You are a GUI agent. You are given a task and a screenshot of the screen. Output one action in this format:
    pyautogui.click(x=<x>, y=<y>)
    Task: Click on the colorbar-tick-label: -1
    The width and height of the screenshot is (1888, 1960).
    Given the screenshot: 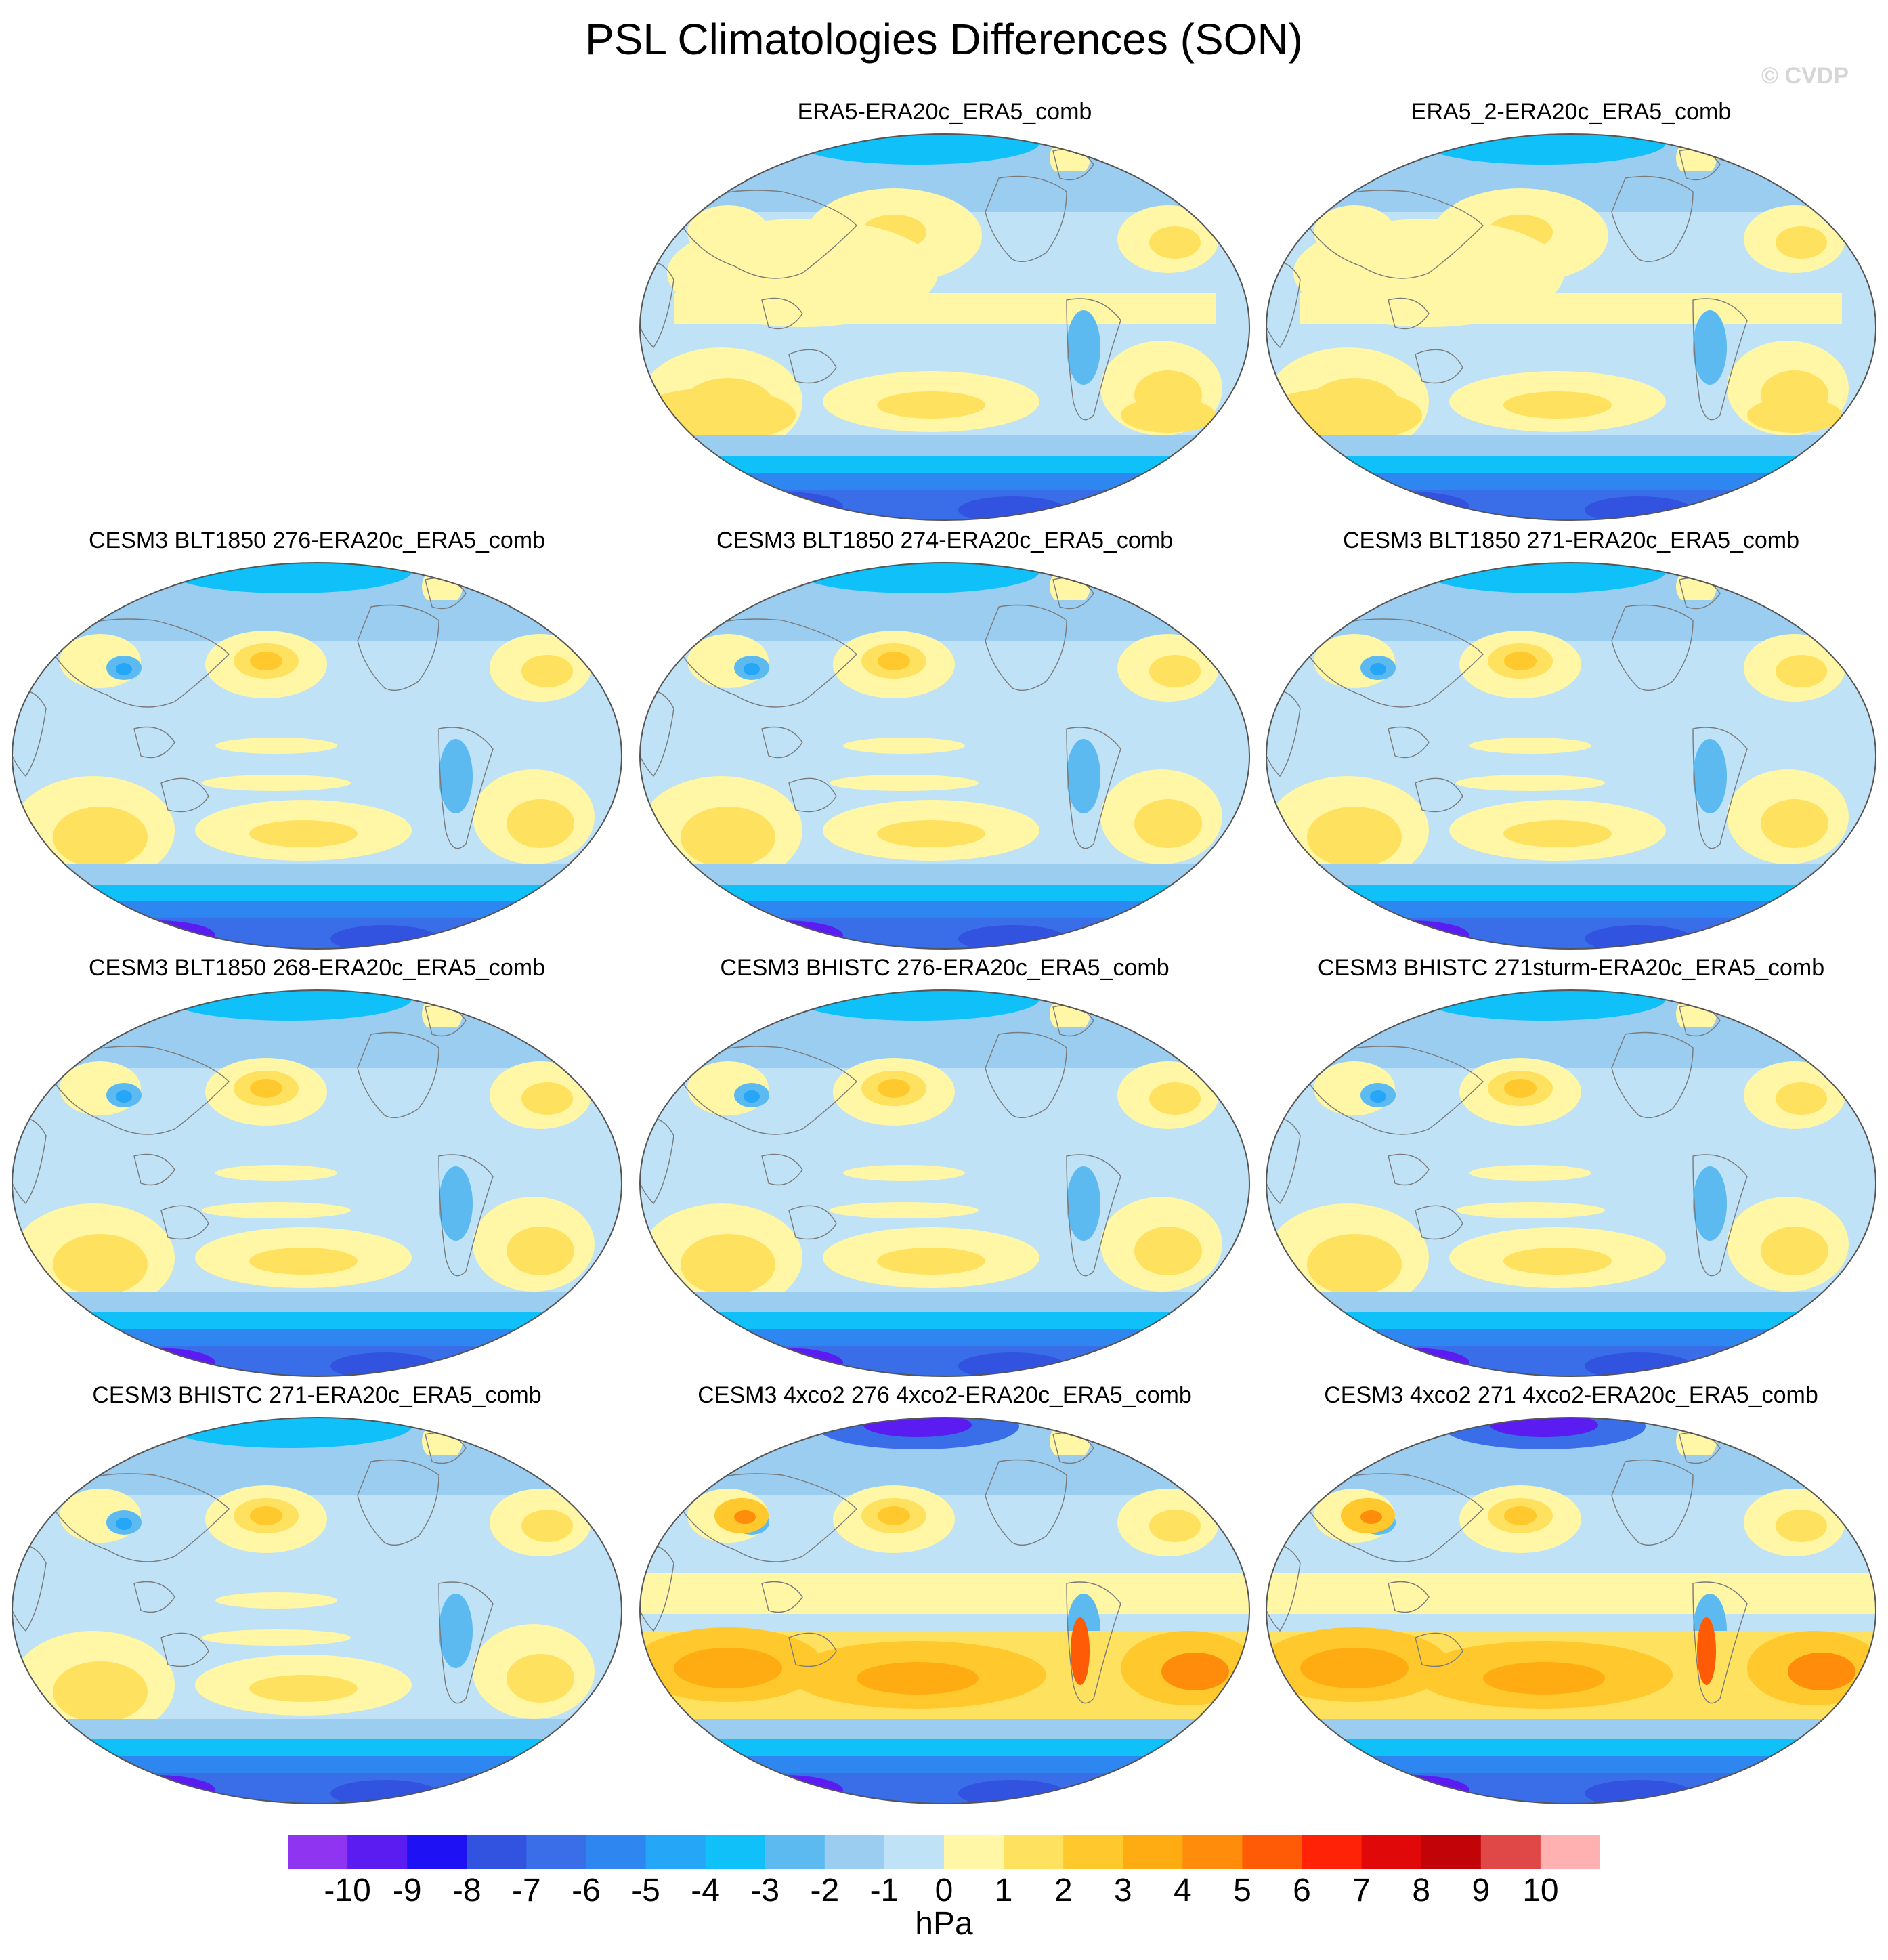 What is the action you would take?
    pyautogui.click(x=884, y=1891)
    